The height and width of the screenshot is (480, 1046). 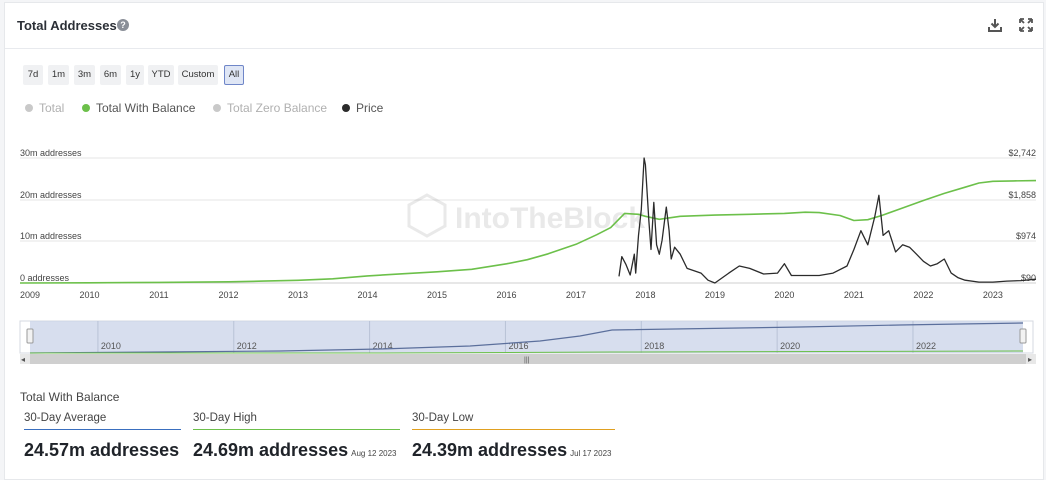 I want to click on scroll-left-icon: ◂, so click(x=23, y=359).